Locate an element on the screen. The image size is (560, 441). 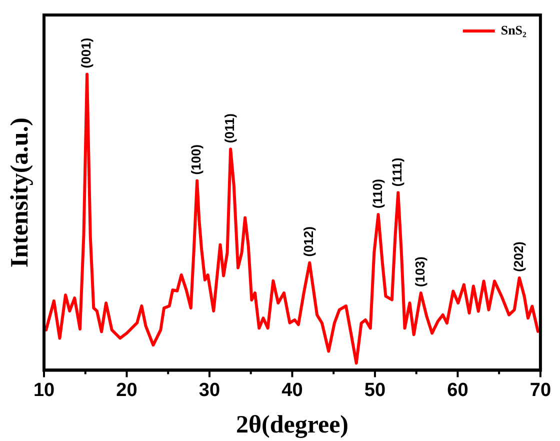
annotation: (103) is located at coordinates (420, 271).